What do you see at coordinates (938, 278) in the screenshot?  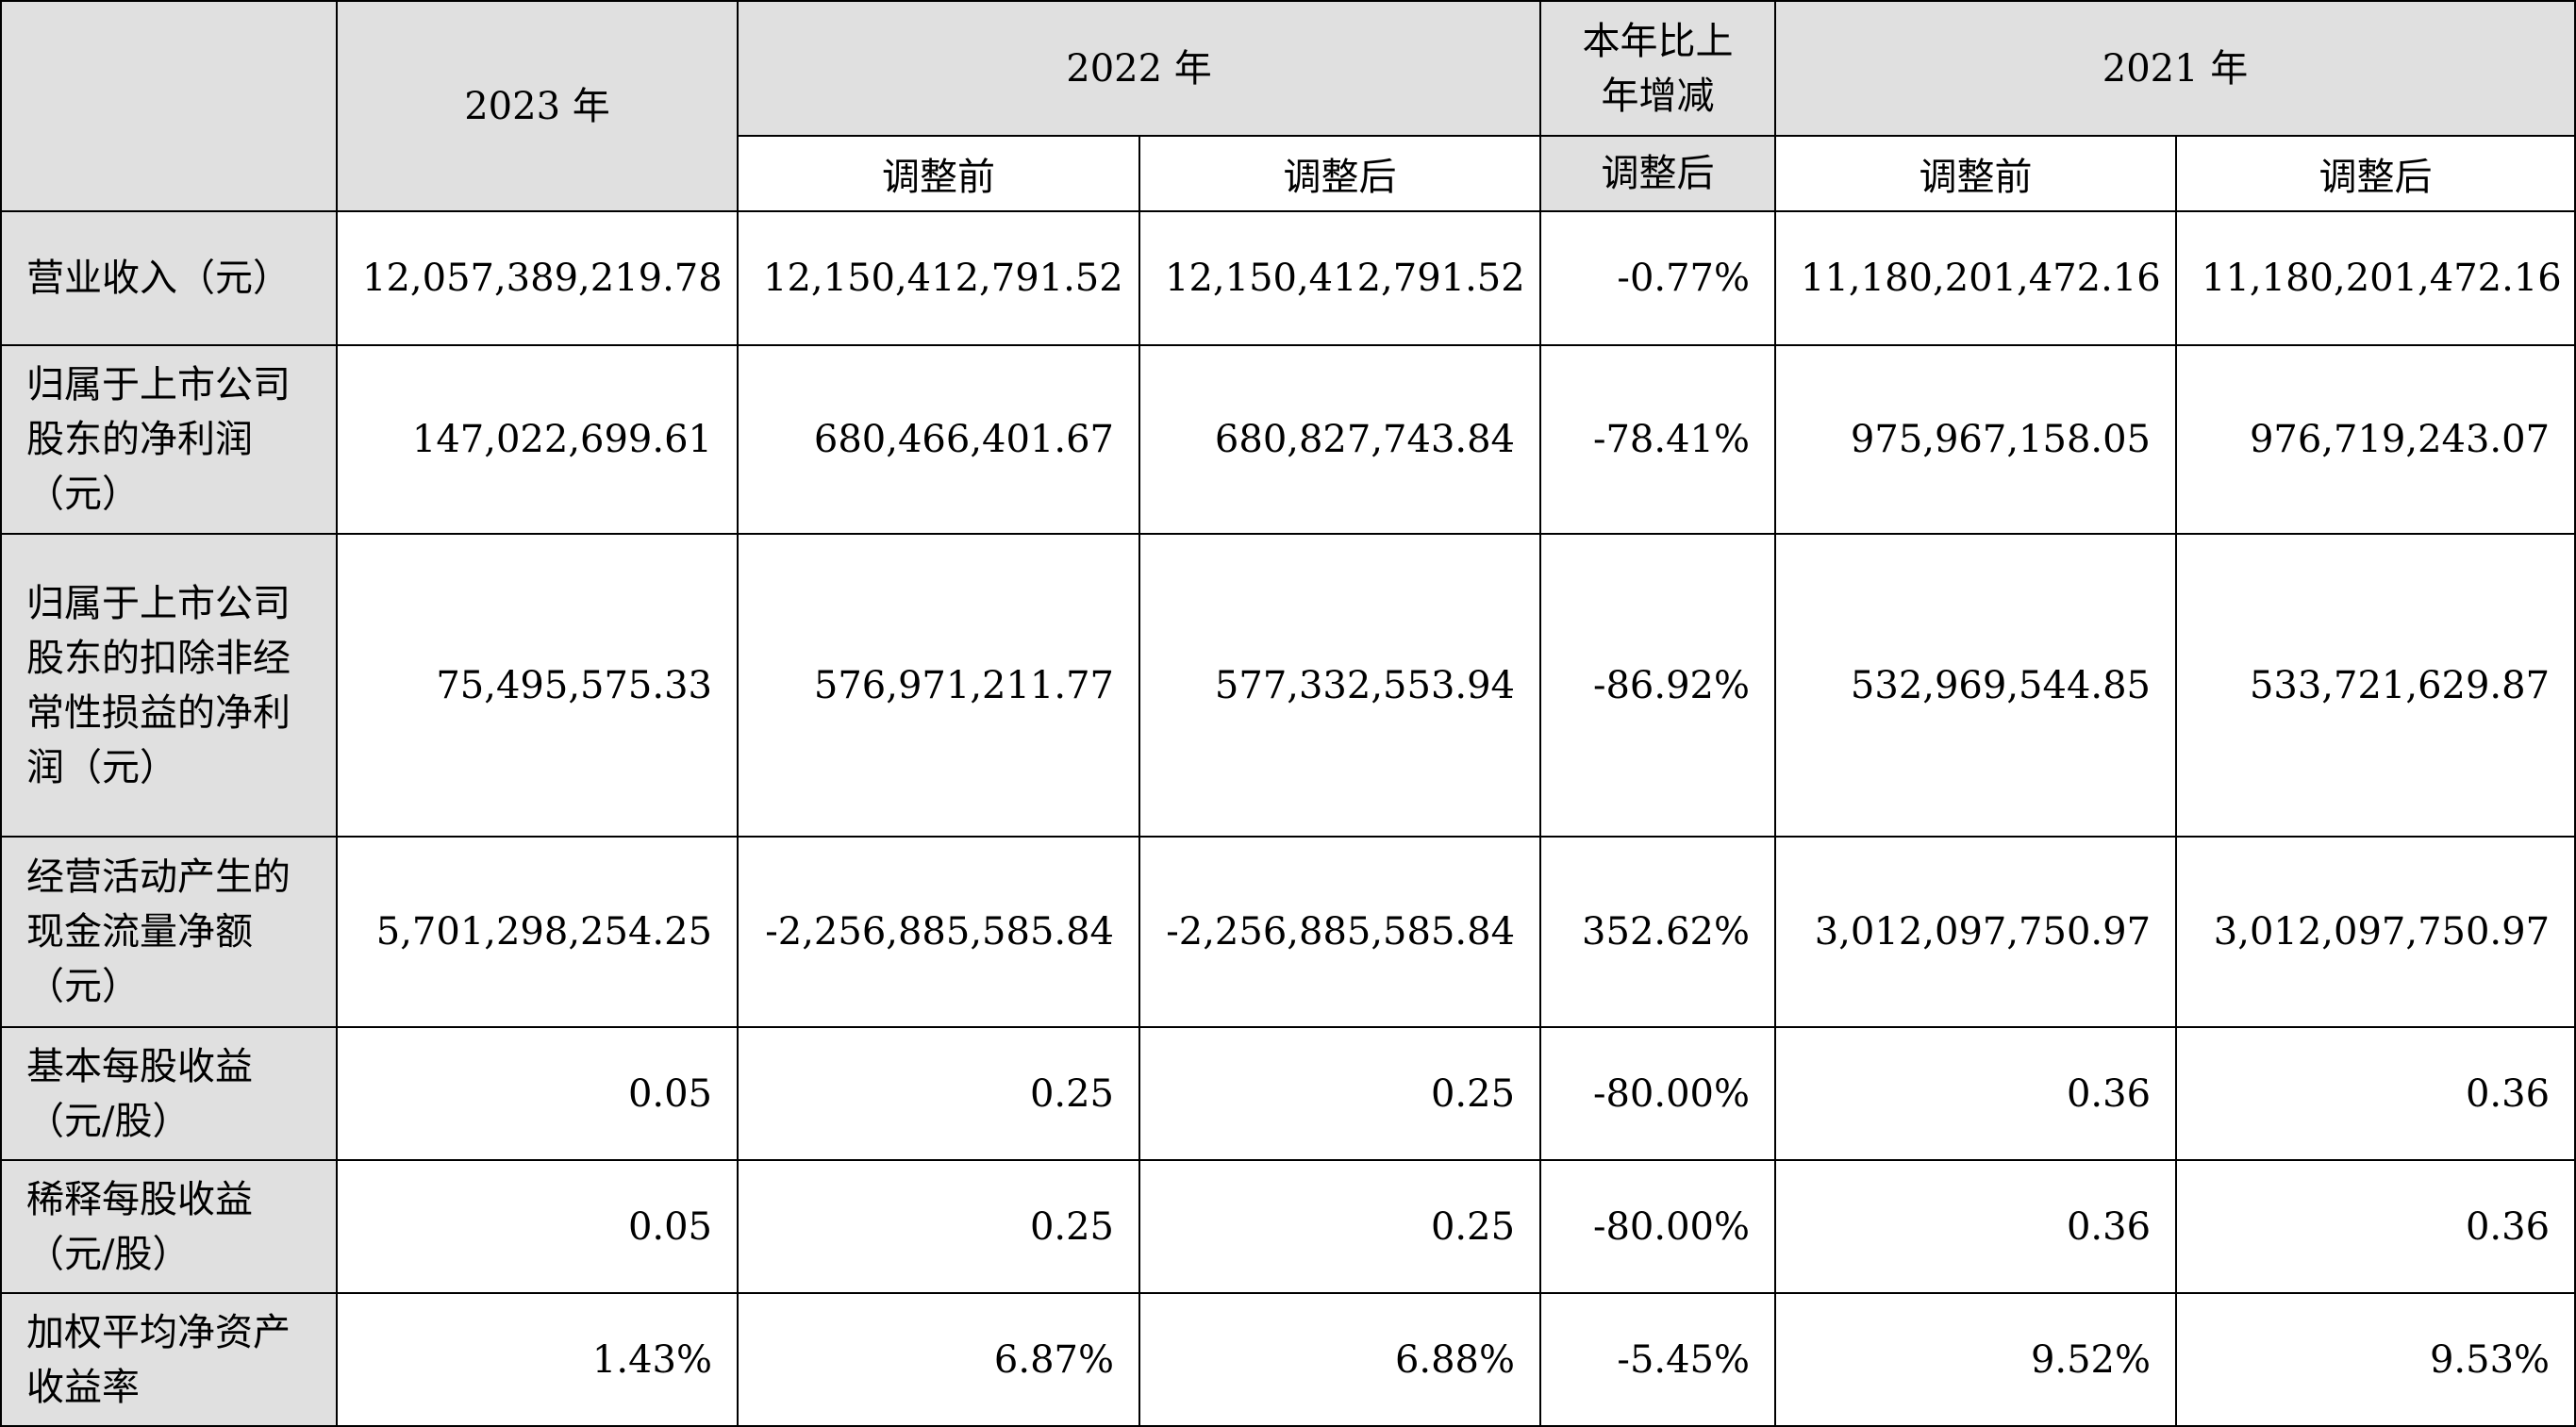 I see `value-2022-before: 12,150,412,791.52` at bounding box center [938, 278].